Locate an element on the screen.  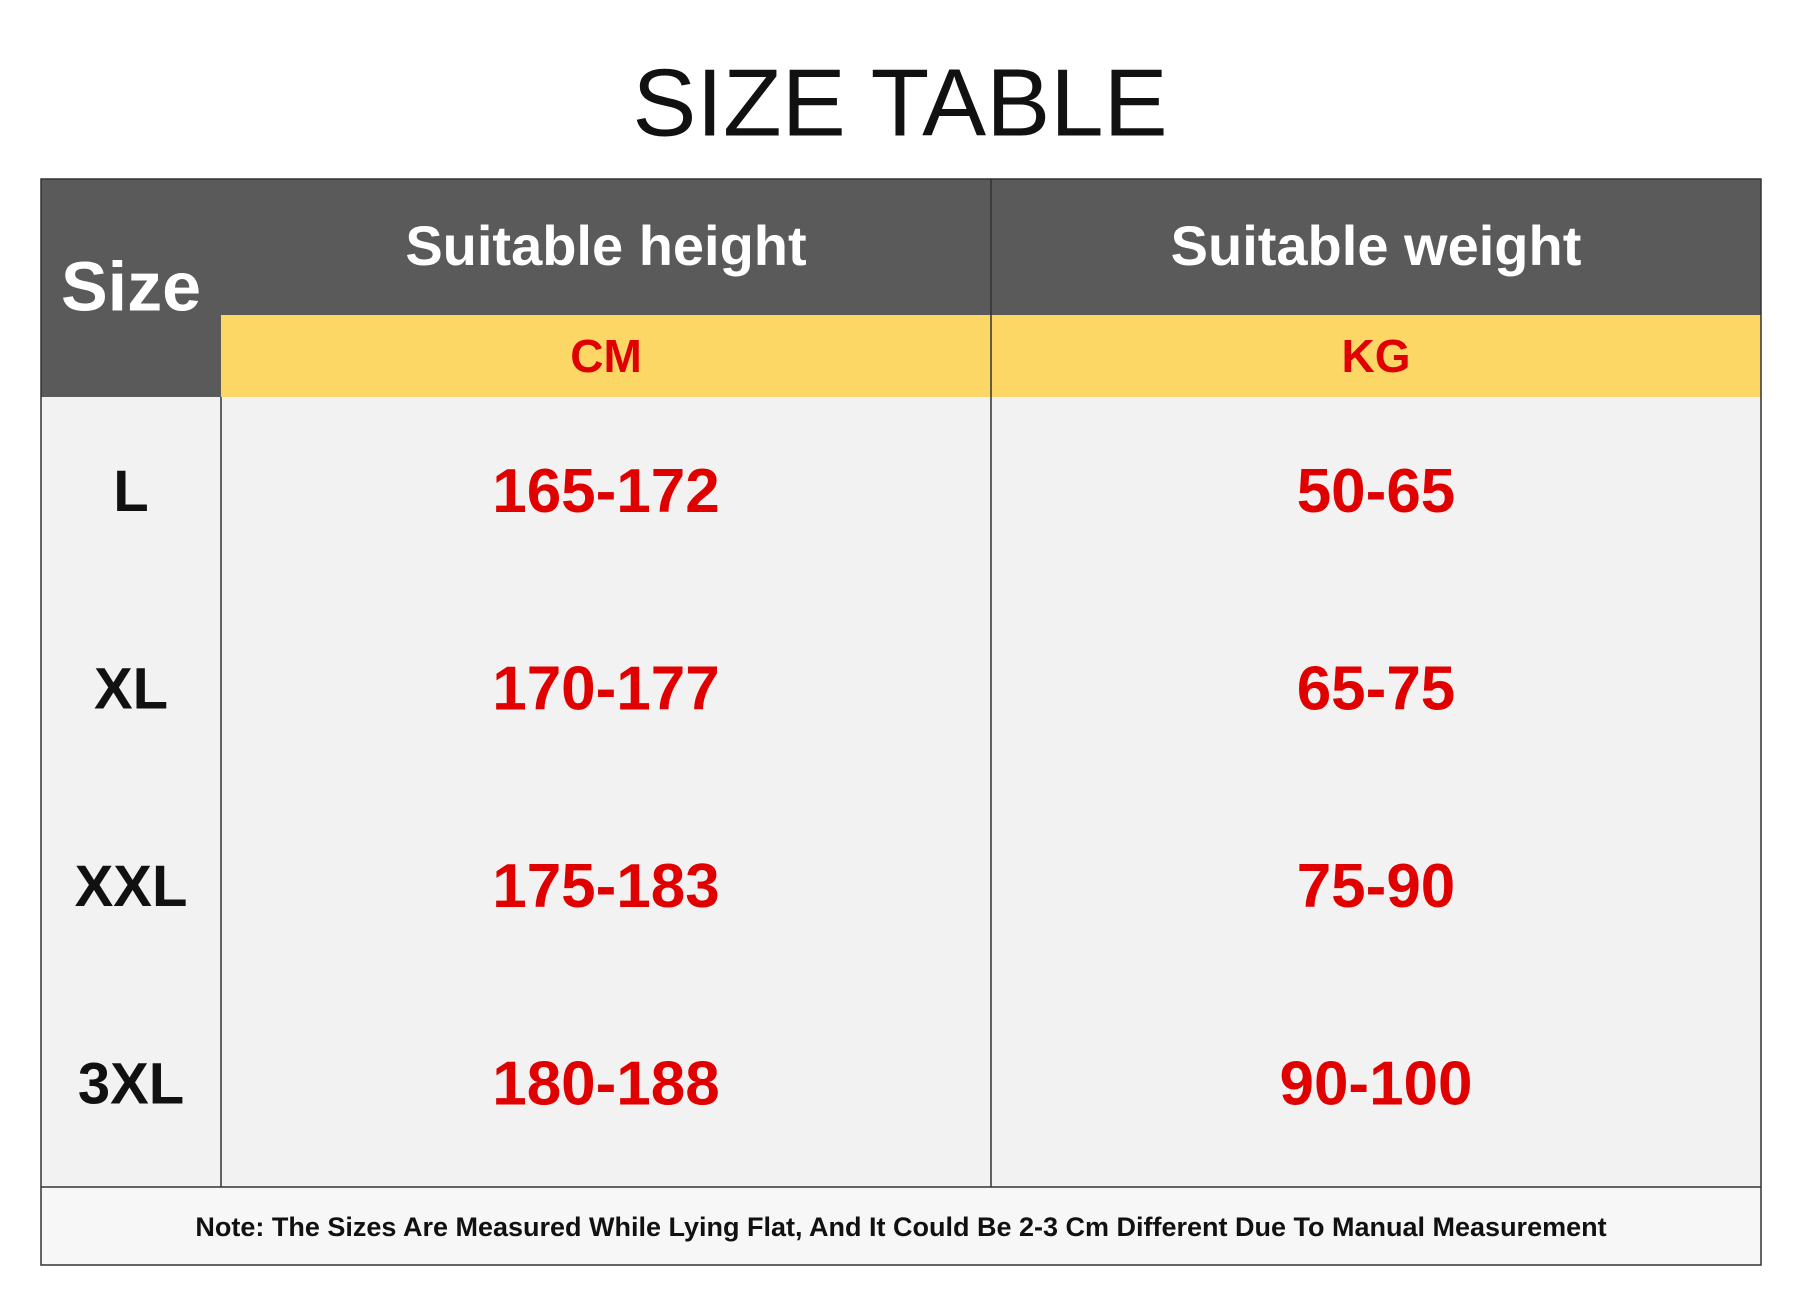
size-cell: 3XL is located at coordinates (131, 1084).